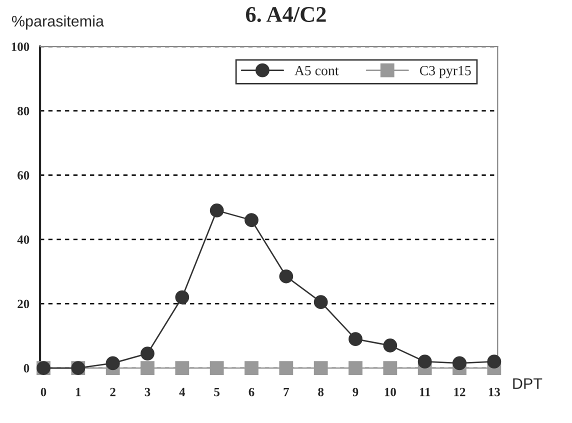 The height and width of the screenshot is (423, 572). Describe the element at coordinates (217, 392) in the screenshot. I see `x-tick-label: 5` at that location.